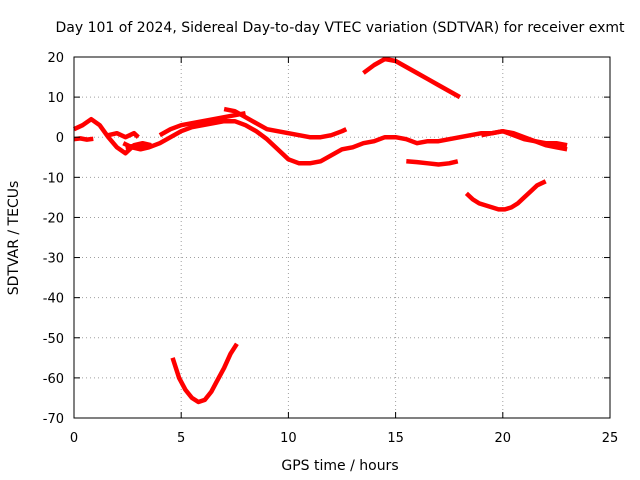 This screenshot has width=640, height=480. What do you see at coordinates (53, 259) in the screenshot?
I see `y-tick-label: -30` at bounding box center [53, 259].